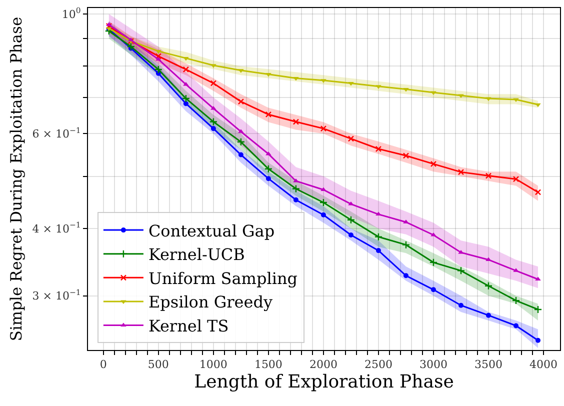 This screenshot has width=564, height=406. I want to click on x-tick-label: 1000, so click(213, 365).